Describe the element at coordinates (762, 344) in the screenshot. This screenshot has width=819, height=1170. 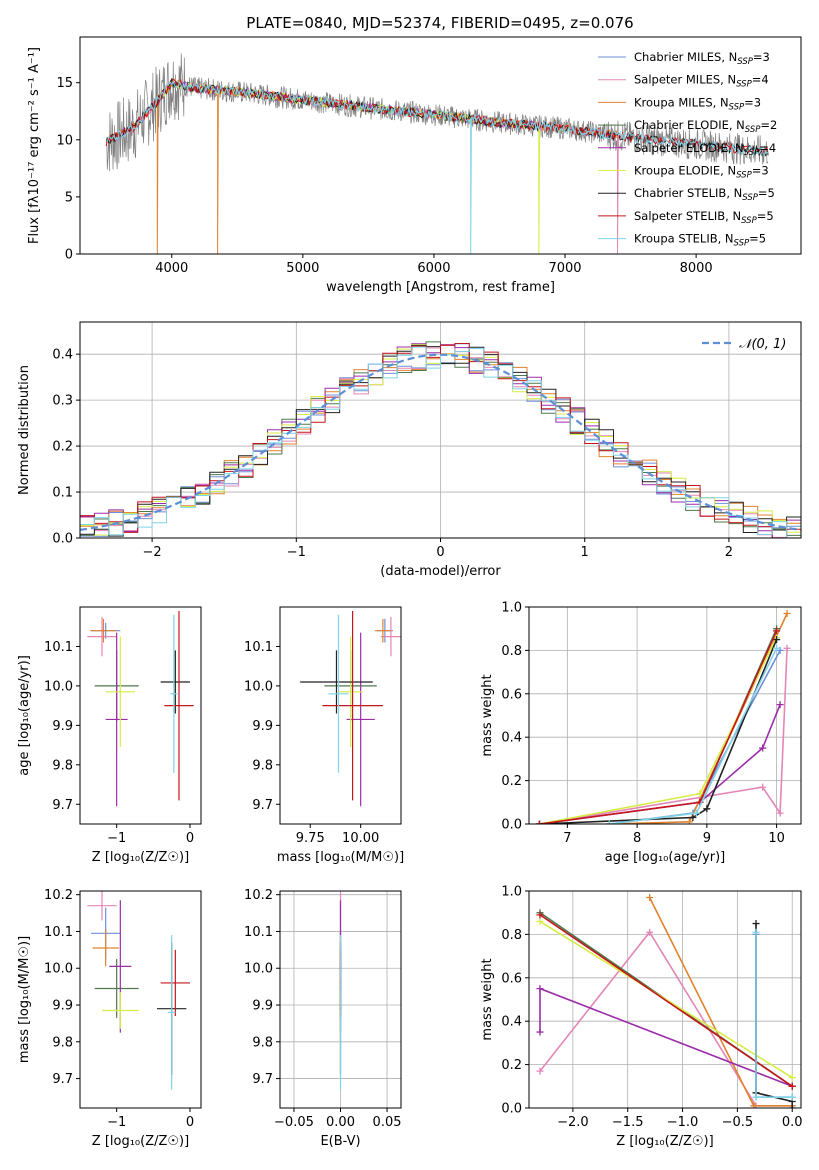
I see `legend-label: 𝒩(0, 1)` at that location.